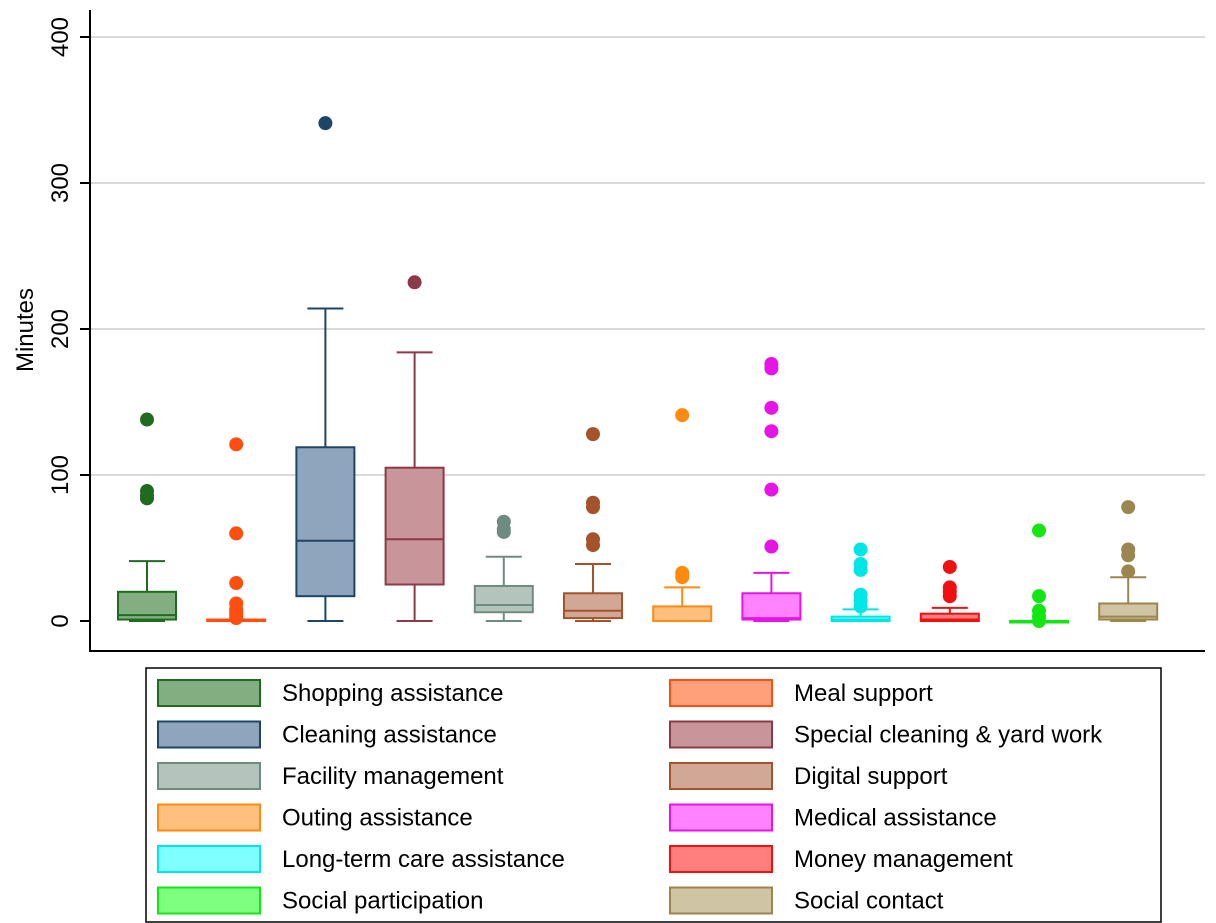 The width and height of the screenshot is (1216, 923). I want to click on y-tick-label: 100, so click(60, 475).